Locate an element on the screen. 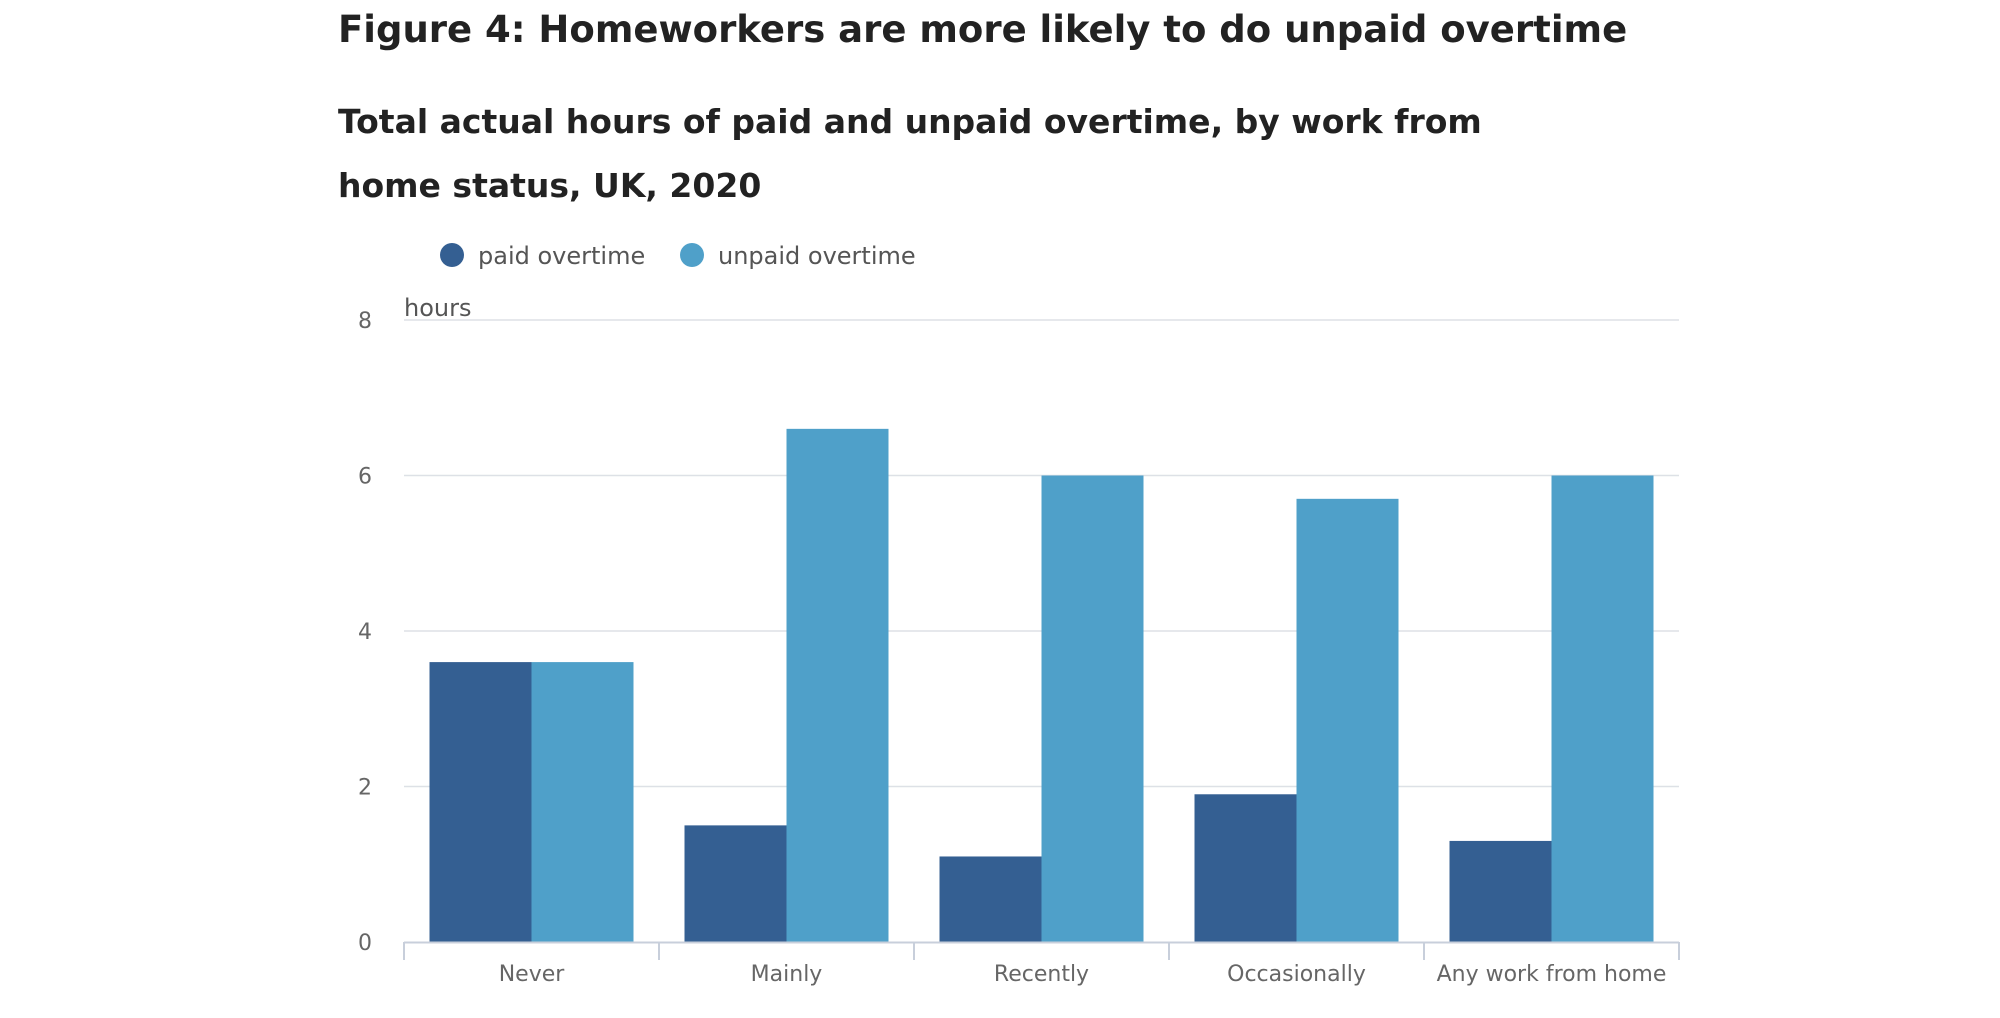 This screenshot has width=2000, height=1018. y-tick-label: 6 is located at coordinates (365, 477).